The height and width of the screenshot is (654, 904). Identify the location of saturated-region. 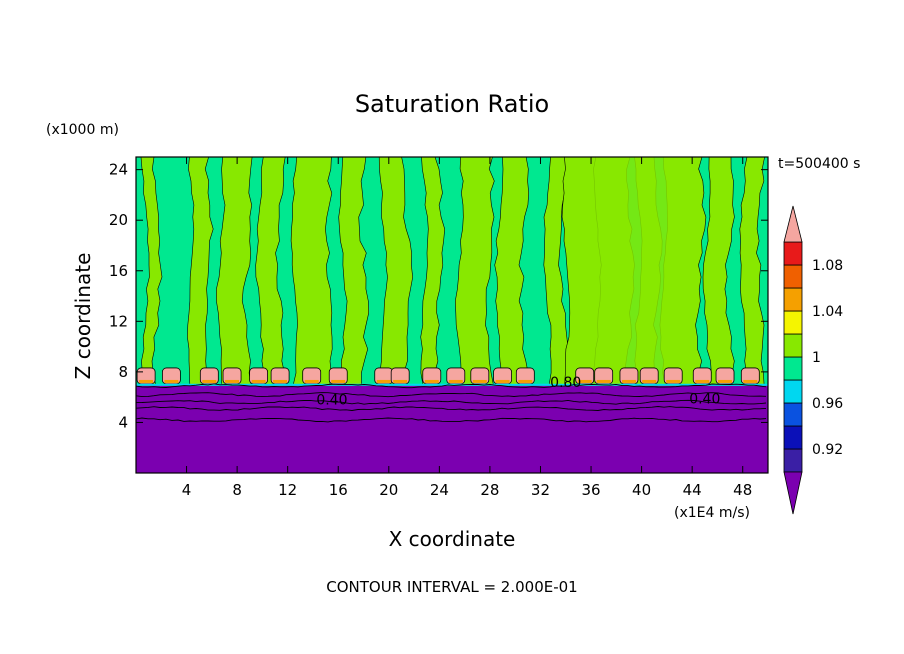
(632, 271).